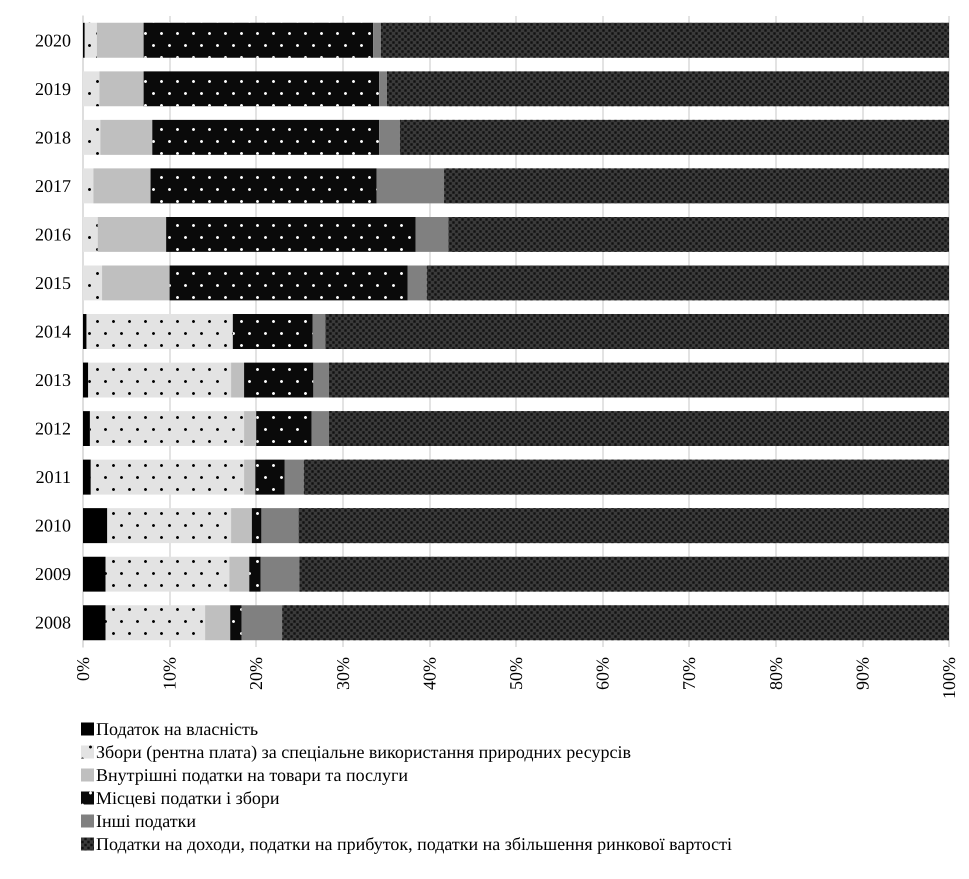 The width and height of the screenshot is (969, 879). Describe the element at coordinates (53, 428) in the screenshot. I see `y-tick-label: 2012` at that location.